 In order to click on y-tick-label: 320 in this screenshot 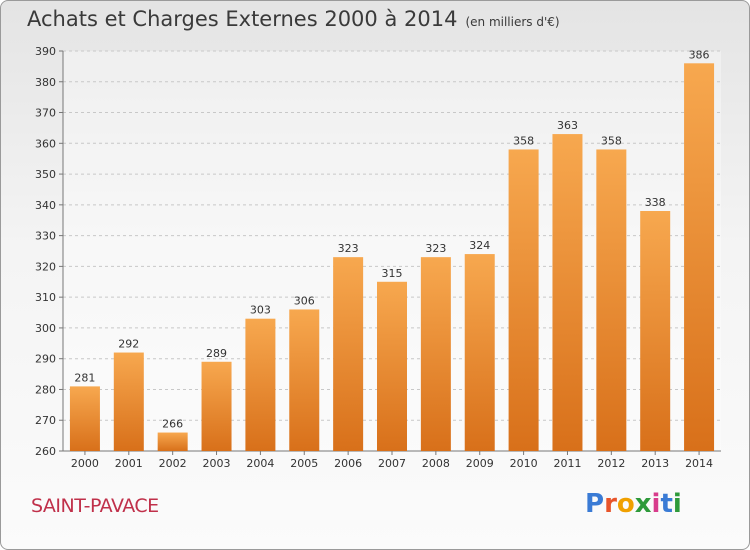, I will do `click(45, 266)`.